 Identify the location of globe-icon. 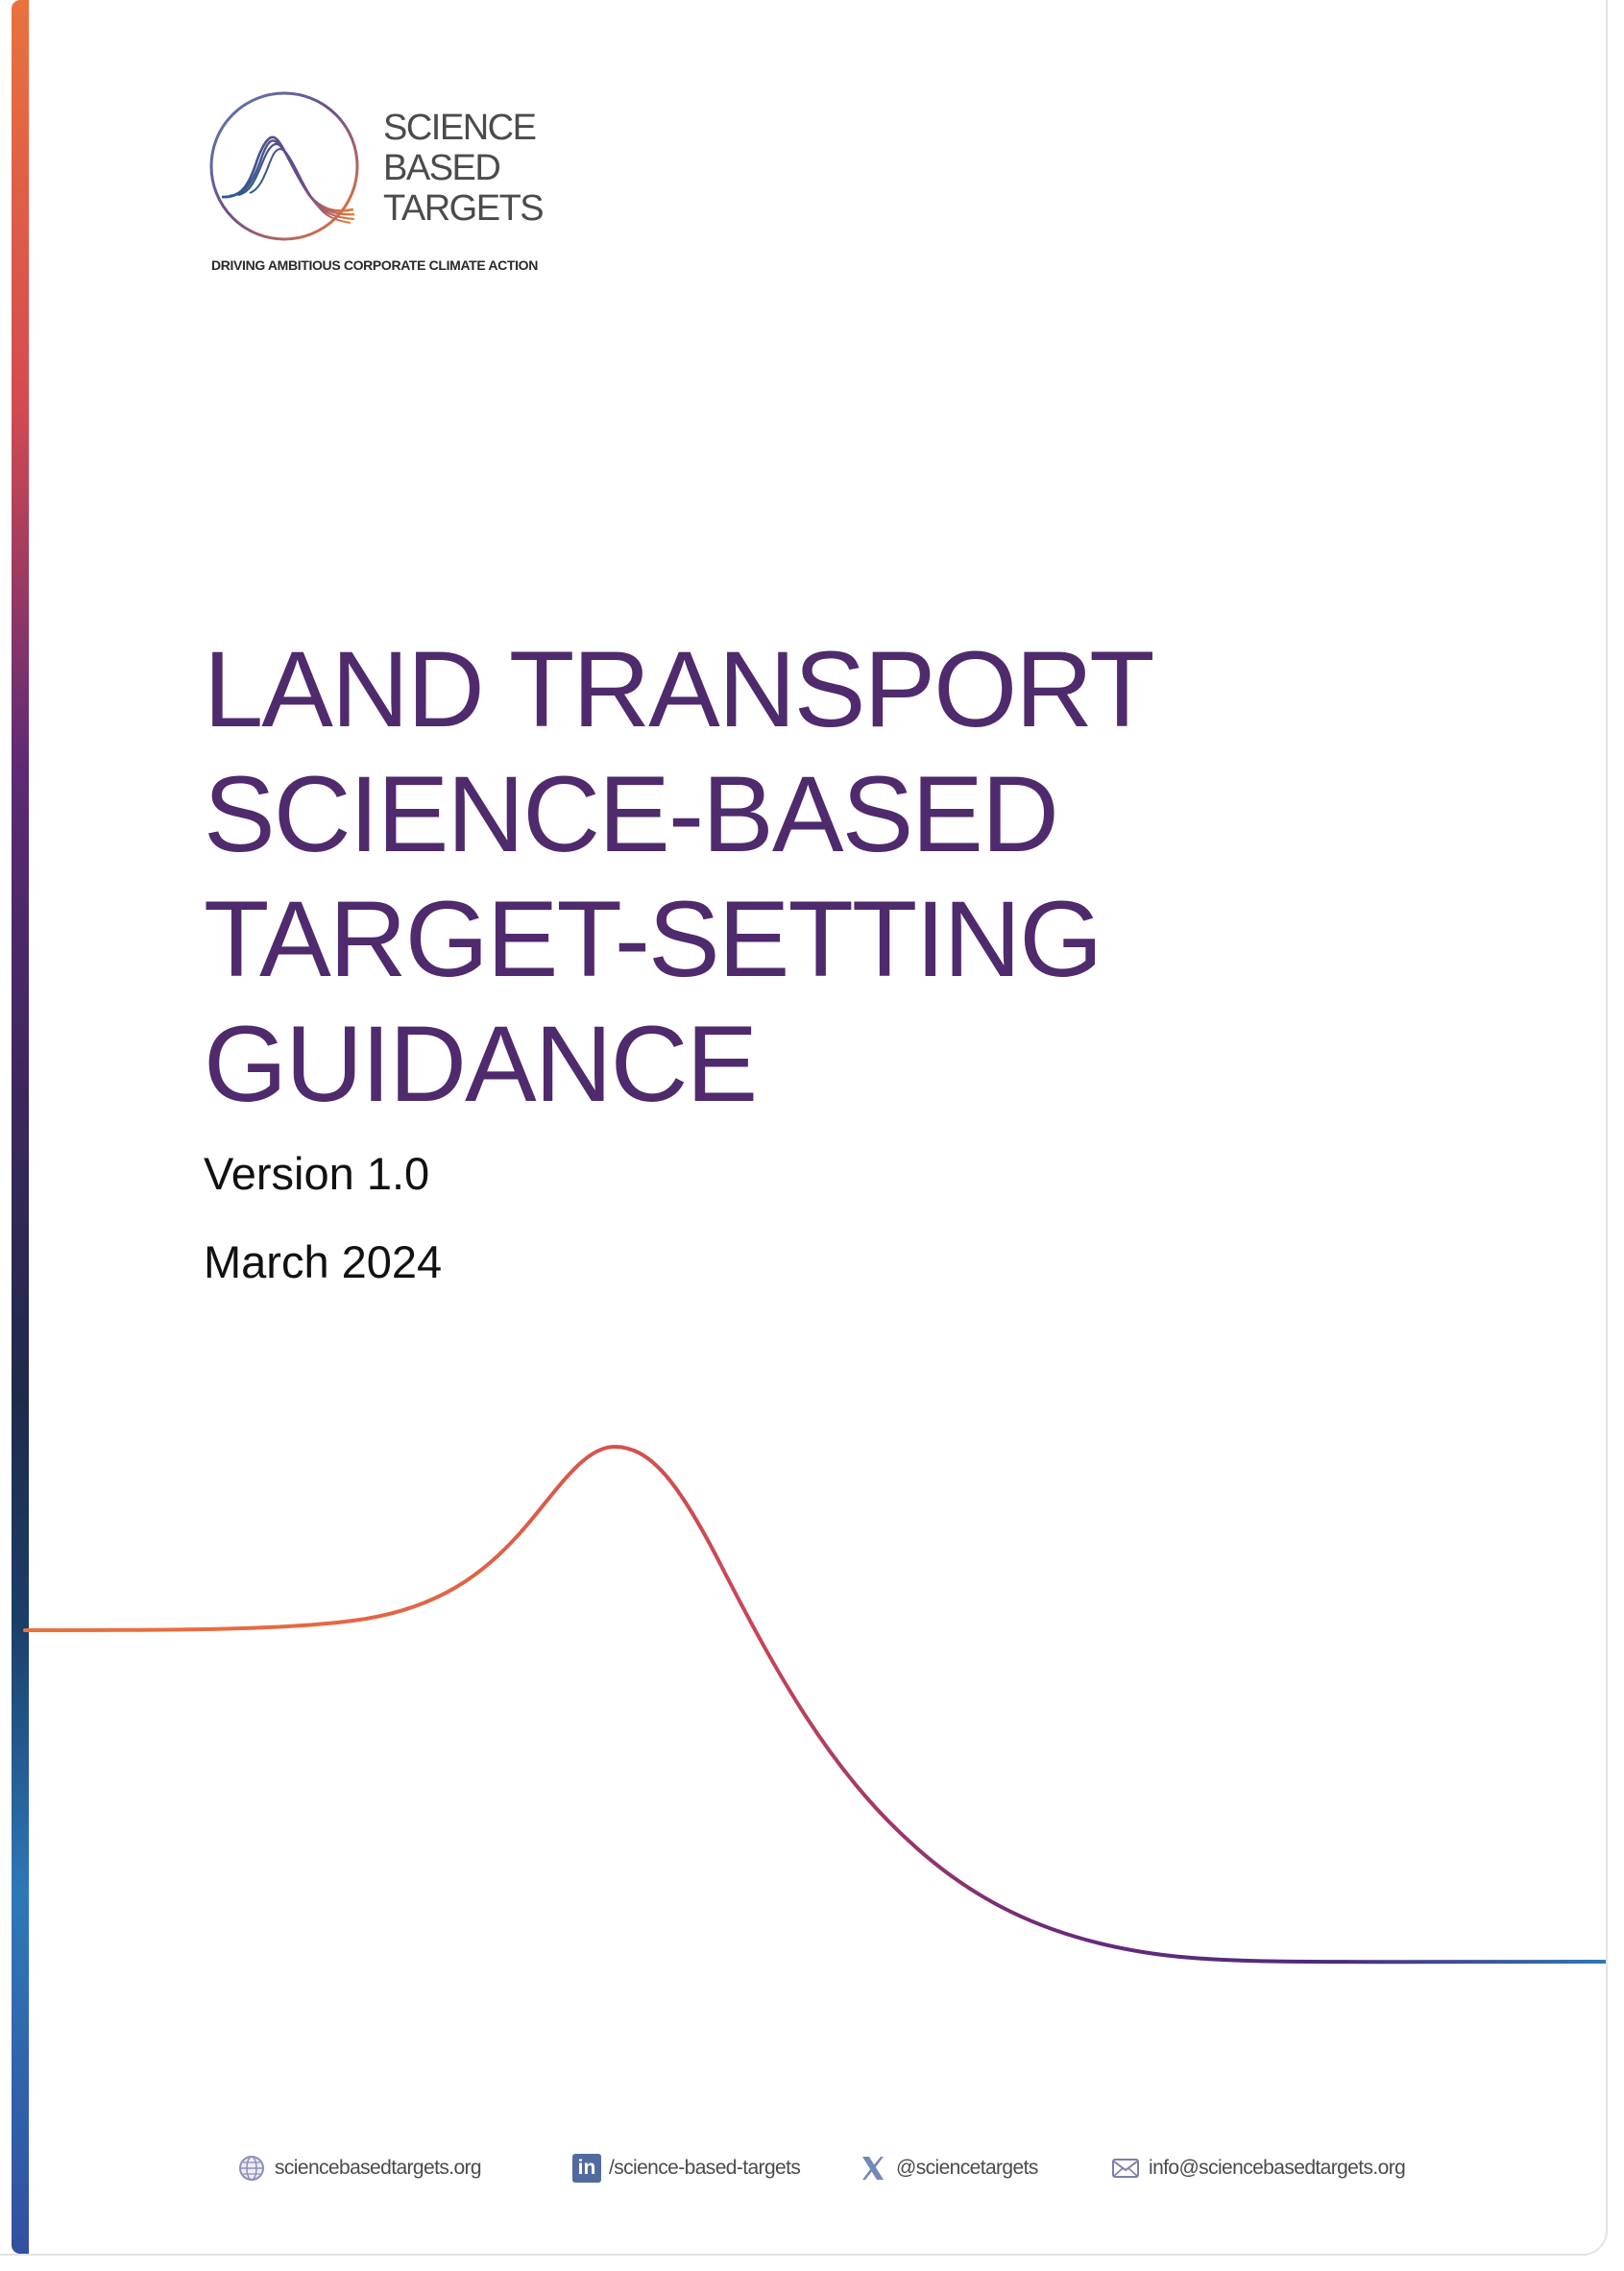
(251, 2168).